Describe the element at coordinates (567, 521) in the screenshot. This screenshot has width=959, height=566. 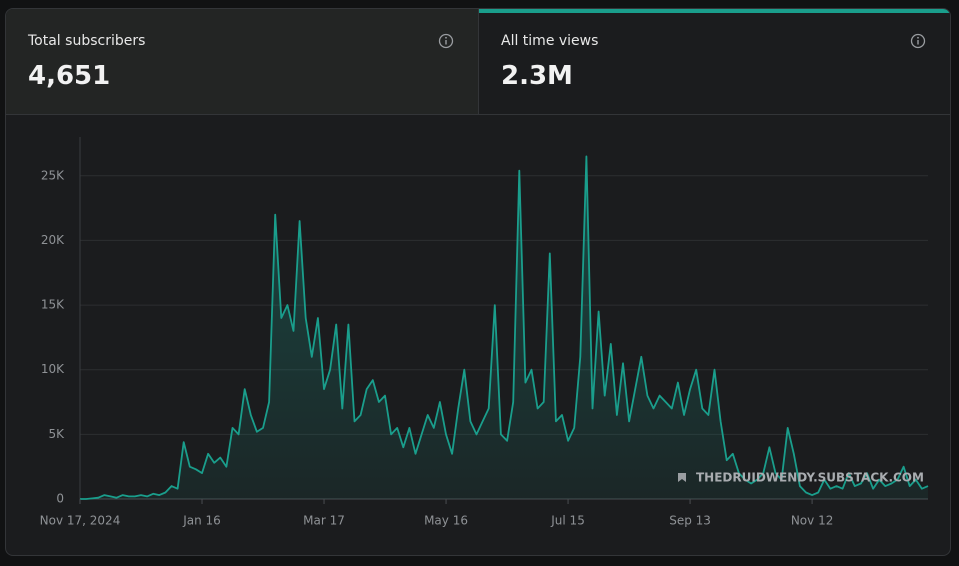
I see `x-tick-label: Jul 15` at that location.